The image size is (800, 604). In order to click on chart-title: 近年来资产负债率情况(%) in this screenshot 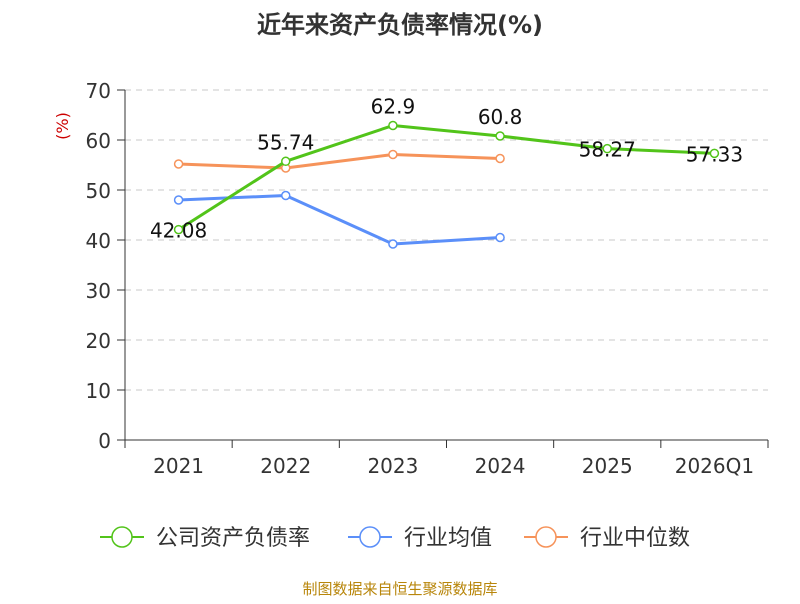, I will do `click(400, 25)`.